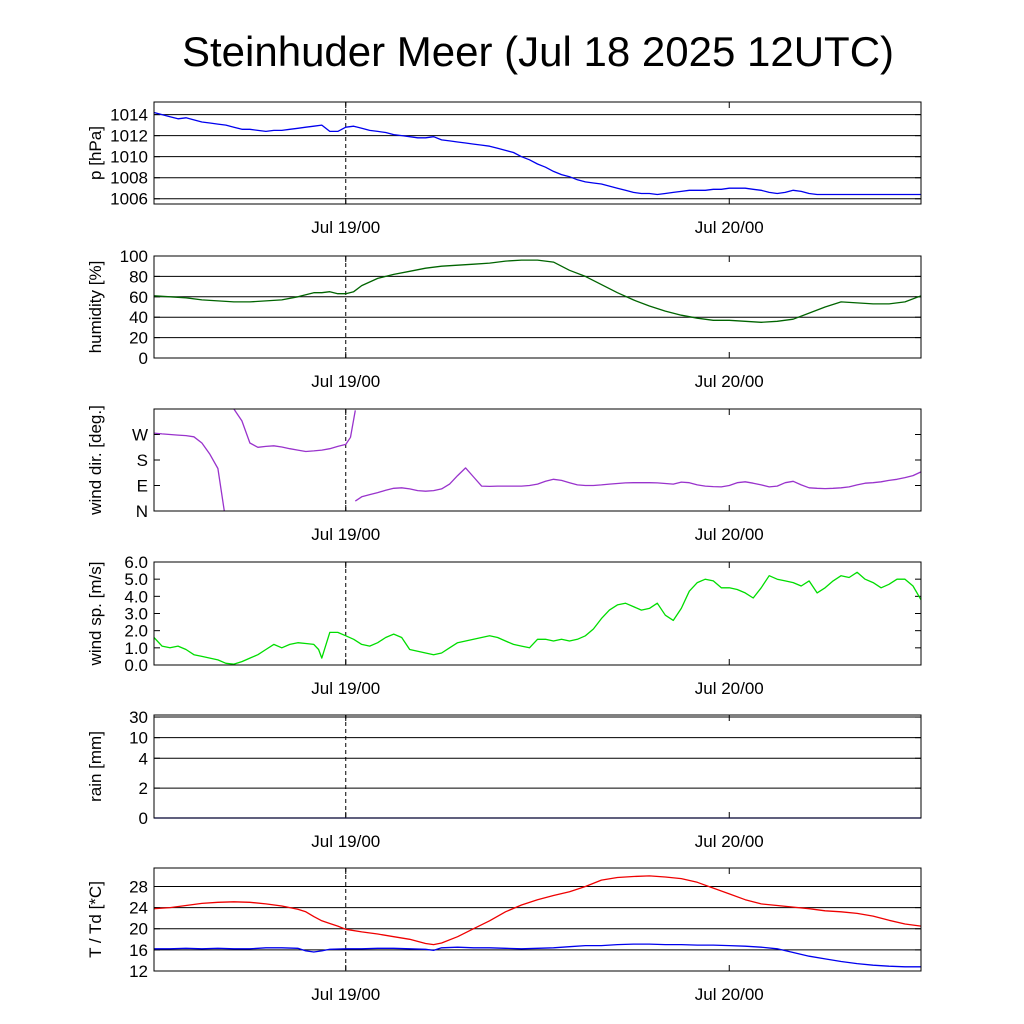 This screenshot has width=1024, height=1024. I want to click on y-tick-label: 30, so click(138, 717).